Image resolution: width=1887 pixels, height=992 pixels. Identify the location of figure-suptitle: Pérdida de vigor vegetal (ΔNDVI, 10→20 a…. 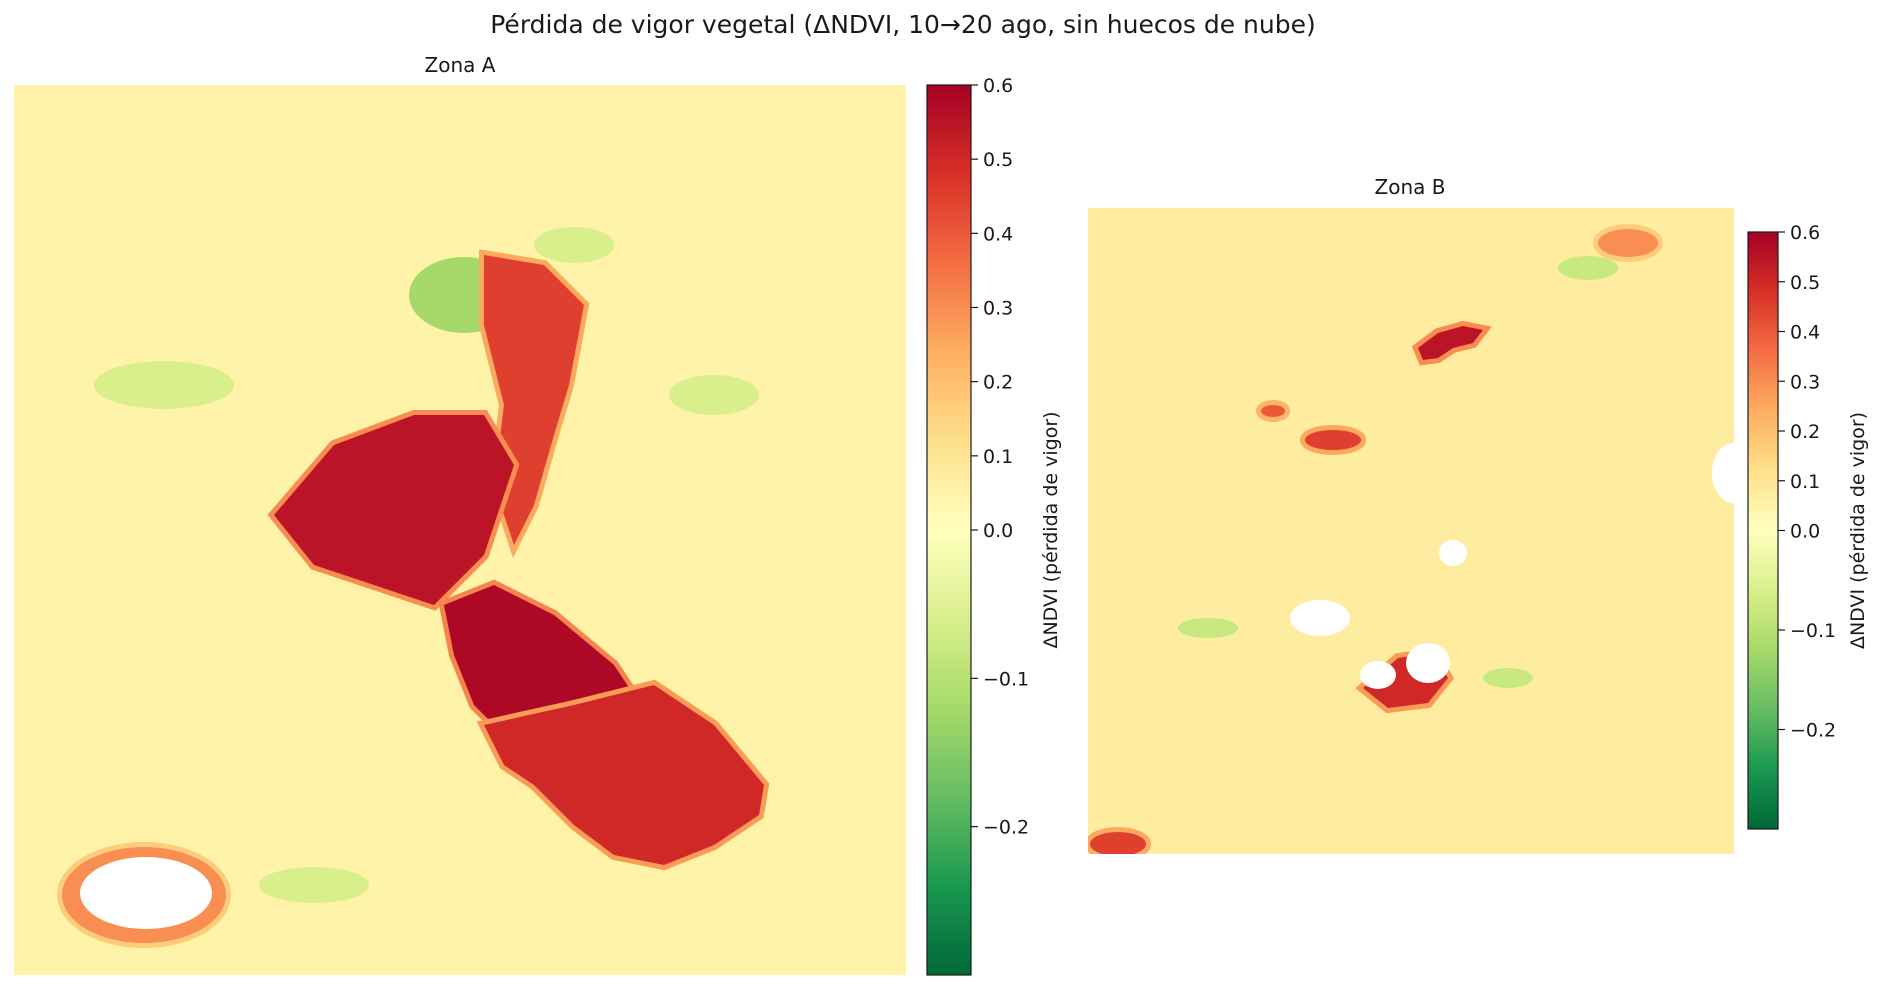
(903, 24).